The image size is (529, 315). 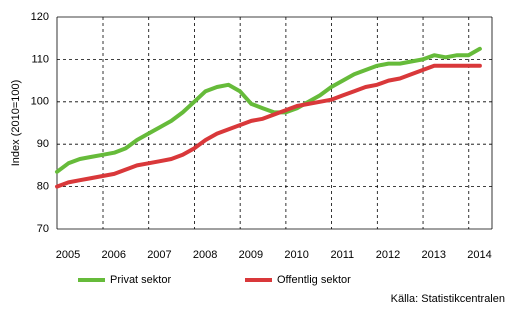 What do you see at coordinates (388, 255) in the screenshot?
I see `x-tick-label: 2012` at bounding box center [388, 255].